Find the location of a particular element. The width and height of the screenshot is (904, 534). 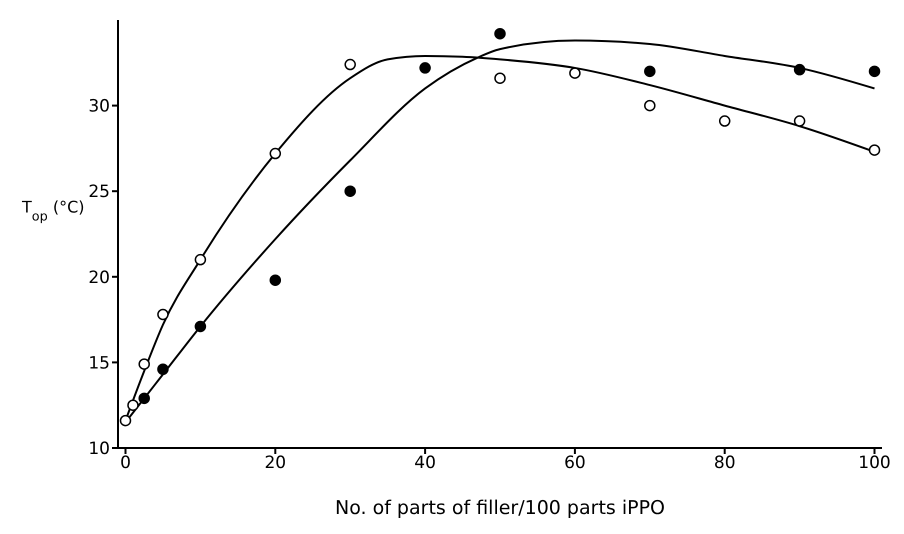

y-tick-label: 20 is located at coordinates (99, 278).